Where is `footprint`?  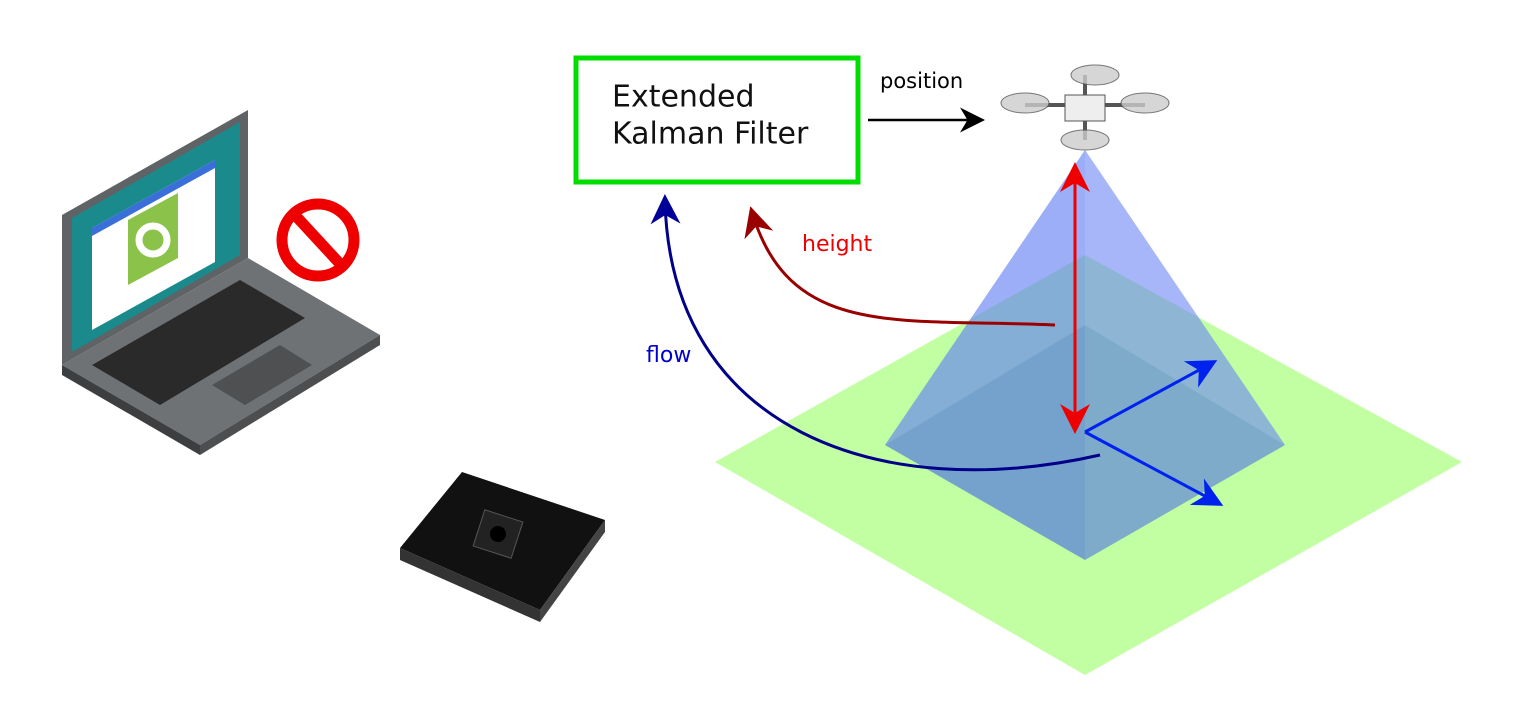
footprint is located at coordinates (1085, 442).